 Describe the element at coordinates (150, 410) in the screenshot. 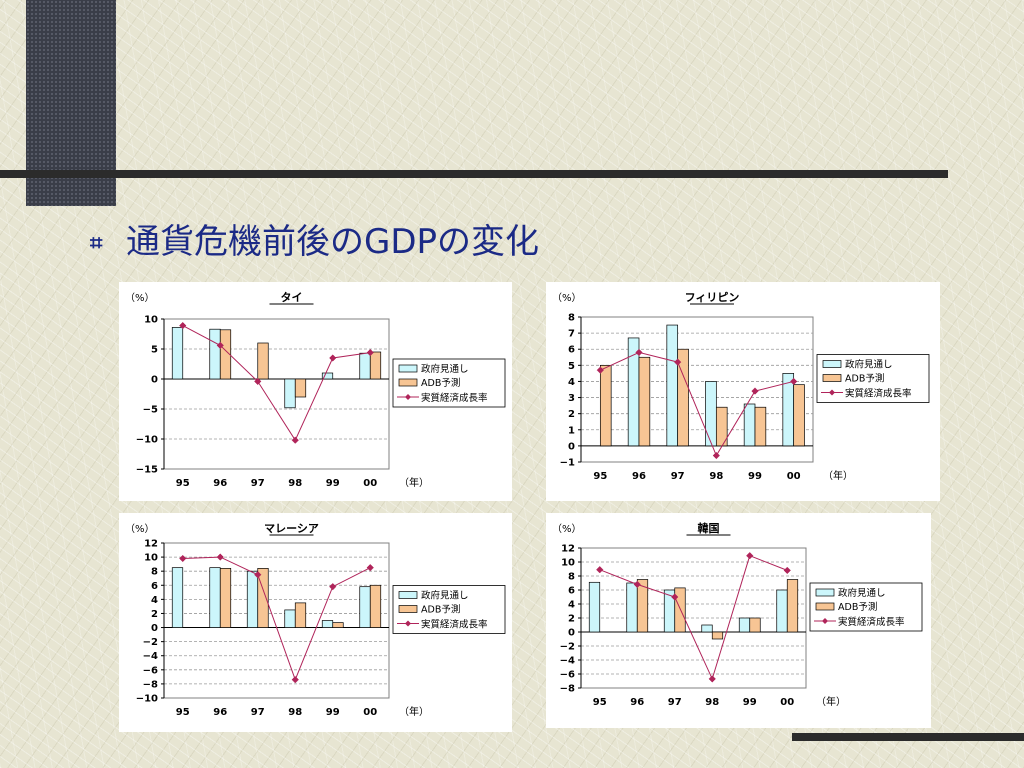

I see `y-tick-label: −5` at that location.